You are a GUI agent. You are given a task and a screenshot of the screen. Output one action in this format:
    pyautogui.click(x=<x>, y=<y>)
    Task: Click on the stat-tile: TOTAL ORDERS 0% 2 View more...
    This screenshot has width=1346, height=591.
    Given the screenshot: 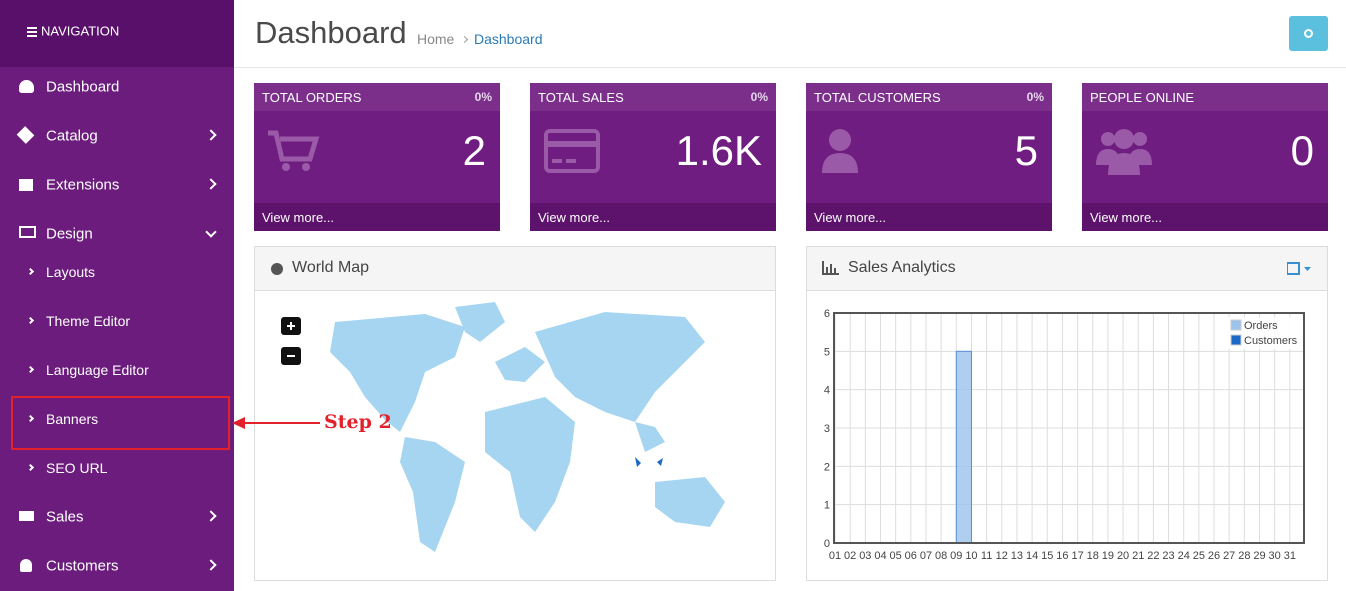 What is the action you would take?
    pyautogui.click(x=377, y=157)
    